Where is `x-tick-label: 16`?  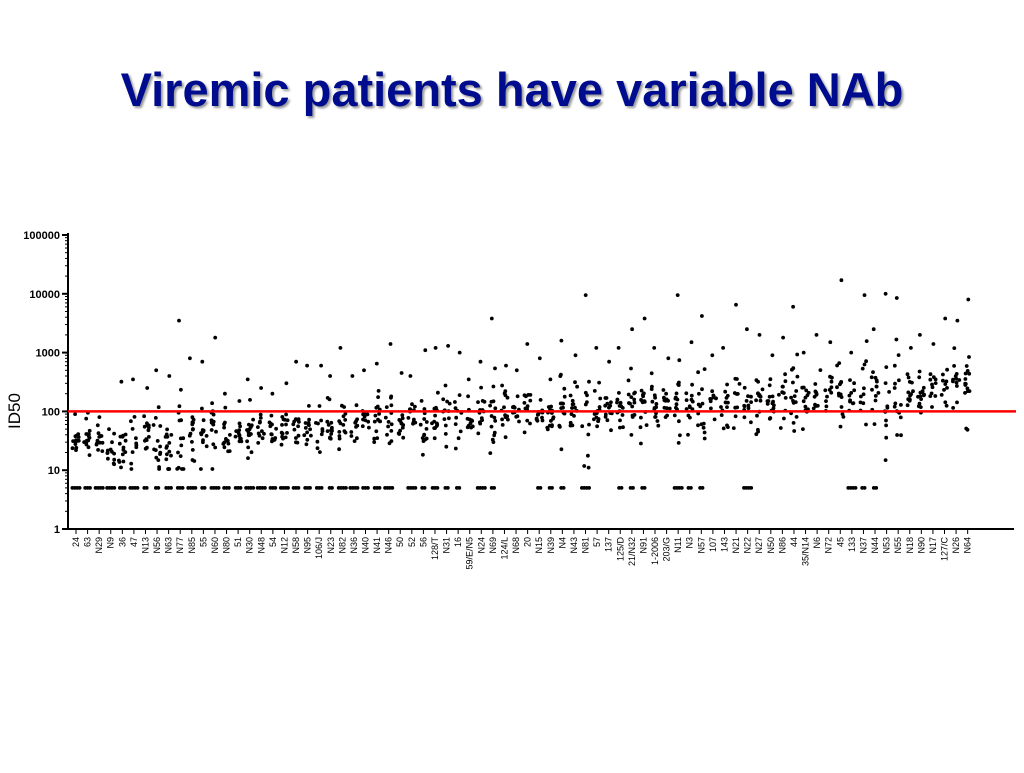 x-tick-label: 16 is located at coordinates (458, 542).